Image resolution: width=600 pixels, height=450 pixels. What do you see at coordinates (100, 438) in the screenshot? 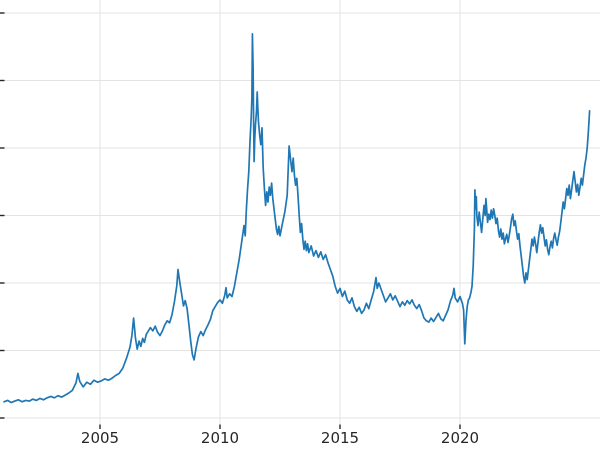
I see `x-tick-label: 2005` at bounding box center [100, 438].